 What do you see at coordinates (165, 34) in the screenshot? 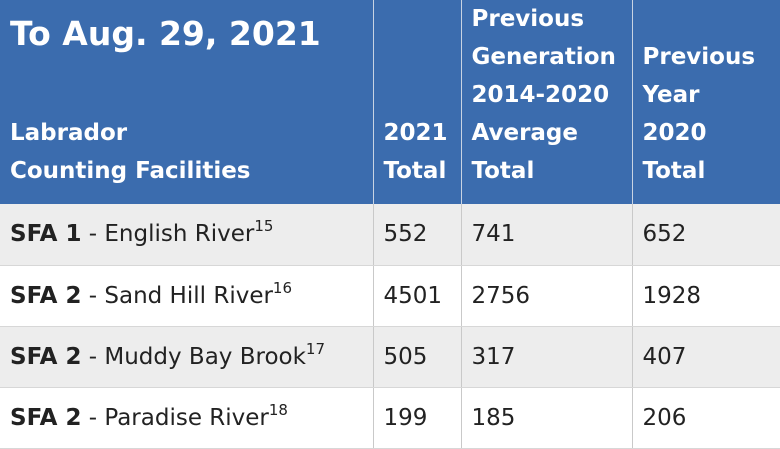
I see `table-title: To Aug. 29, 2021` at bounding box center [165, 34].